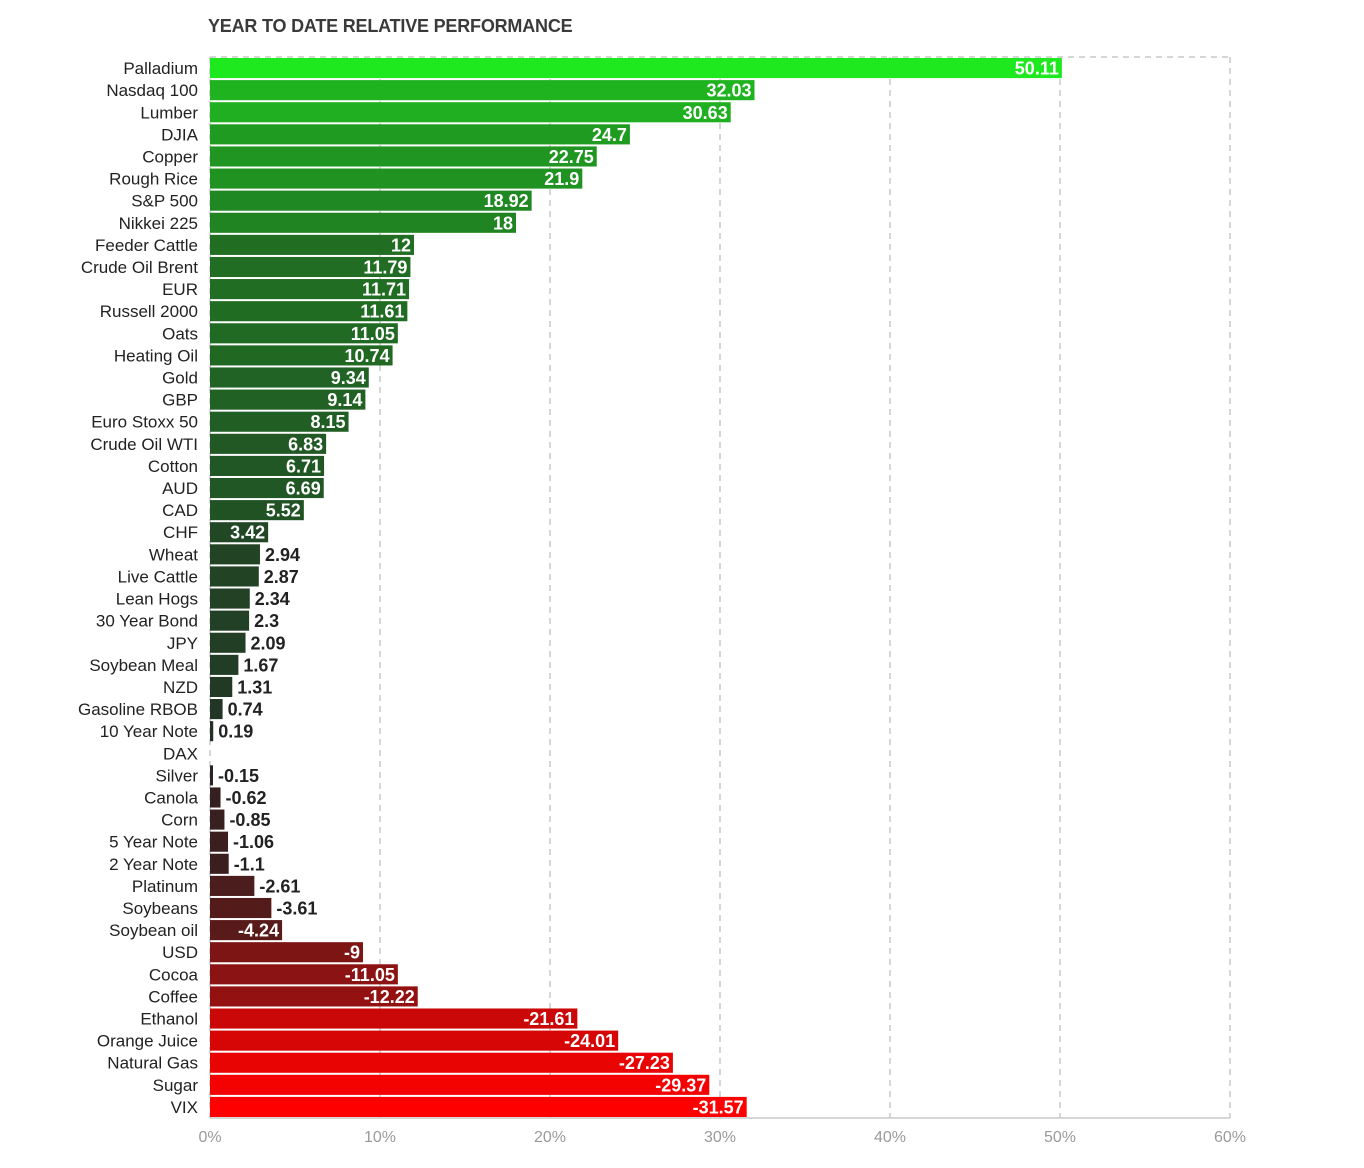  Describe the element at coordinates (158, 576) in the screenshot. I see `category-label: Live Cattle` at that location.